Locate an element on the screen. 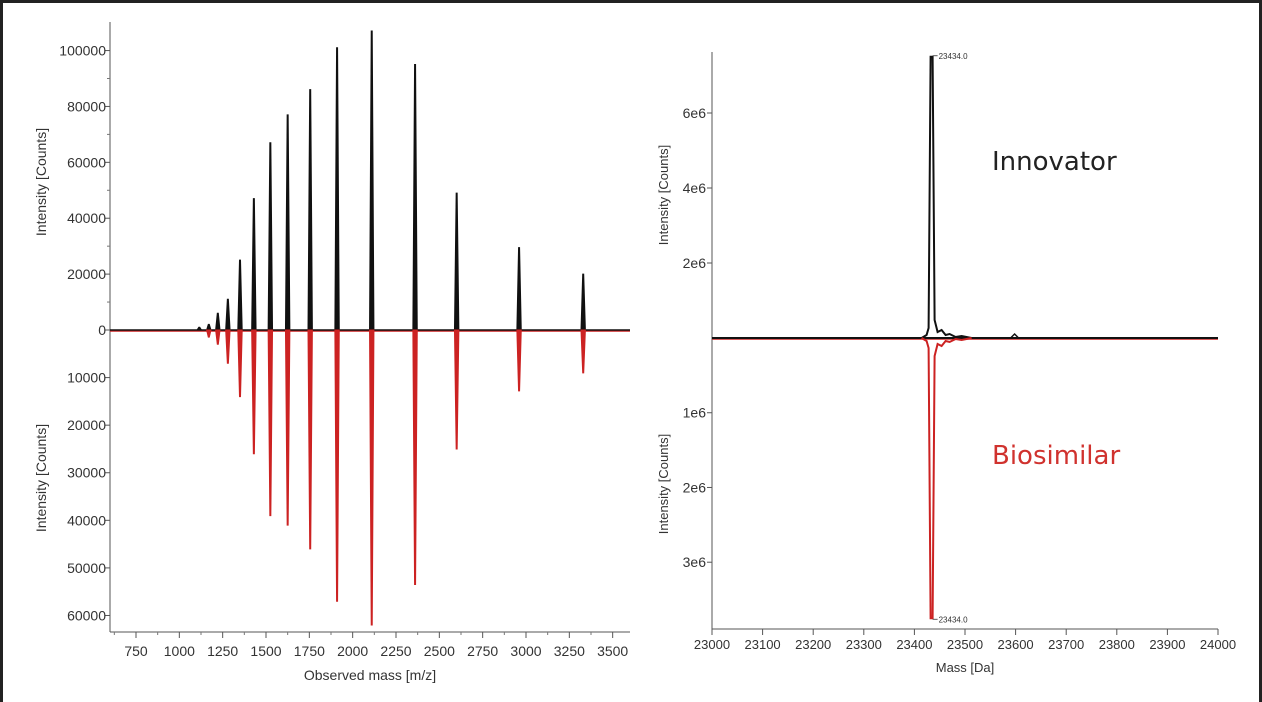  left-y-tick-label-bottom: 20000 is located at coordinates (86, 425).